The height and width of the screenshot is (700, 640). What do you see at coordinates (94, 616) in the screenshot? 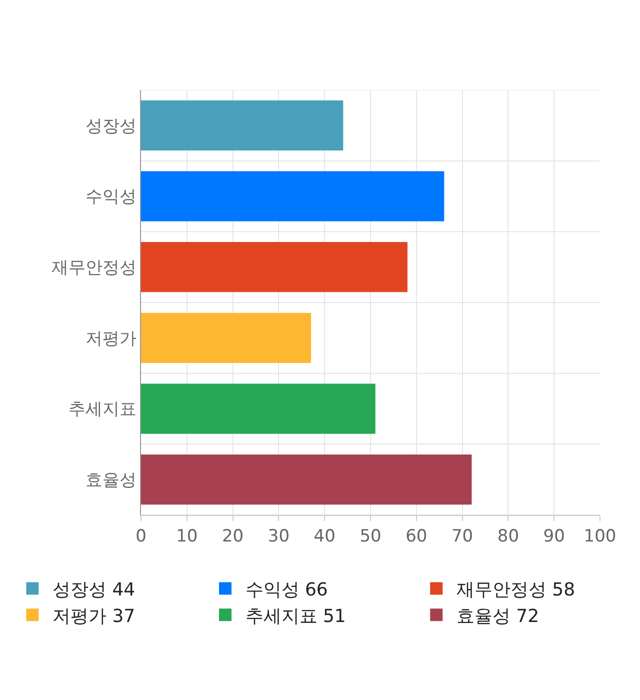
I see `legend-label: 저평가 37` at bounding box center [94, 616].